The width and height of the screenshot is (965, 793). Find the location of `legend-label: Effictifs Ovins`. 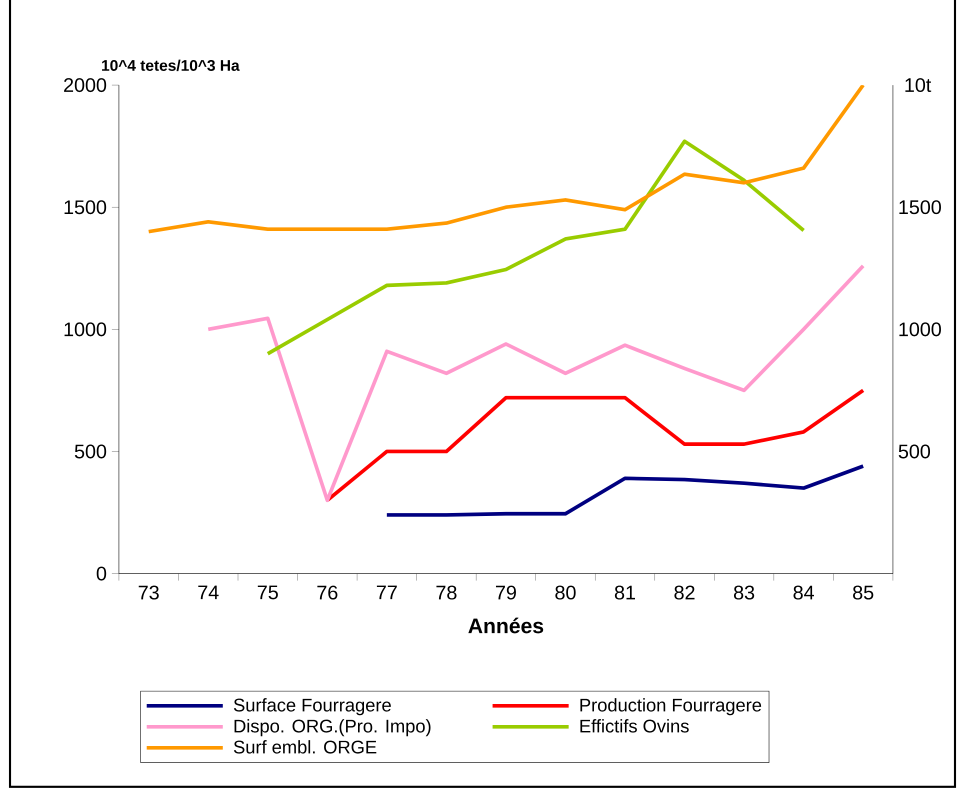

legend-label: Effictifs Ovins is located at coordinates (634, 726).